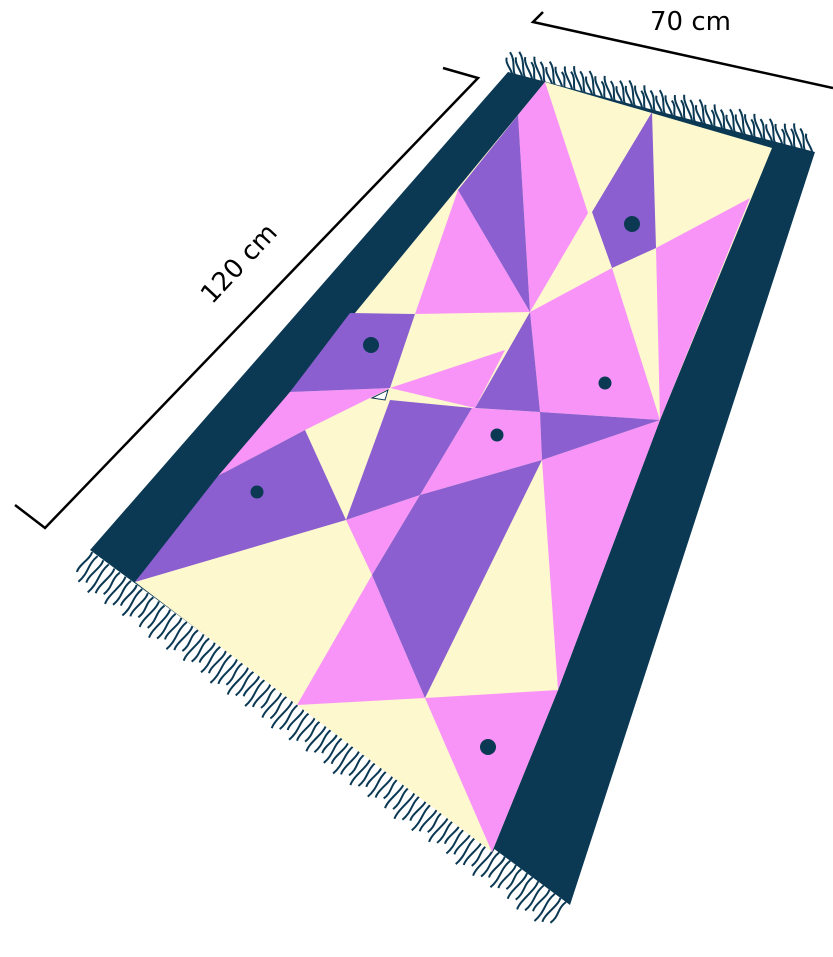  Describe the element at coordinates (239, 264) in the screenshot. I see `length-label: 120 cm` at that location.